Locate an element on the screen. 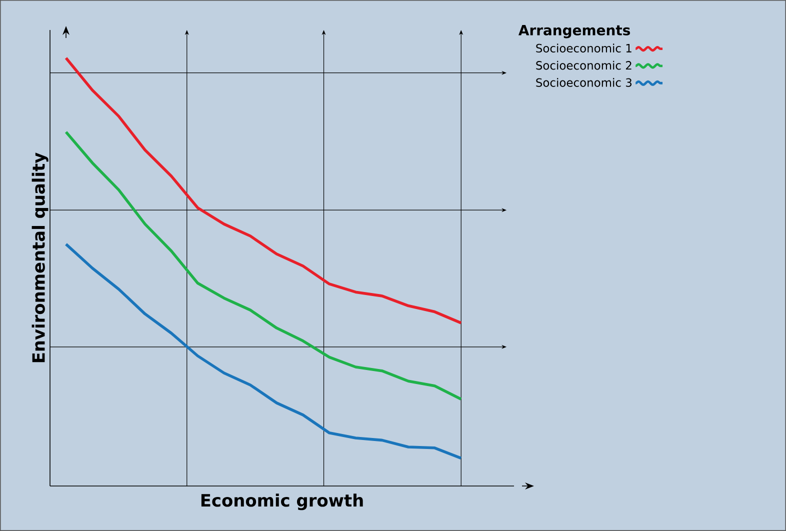 This screenshot has width=786, height=531. legend-label: Socioeconomic 1 is located at coordinates (584, 48).